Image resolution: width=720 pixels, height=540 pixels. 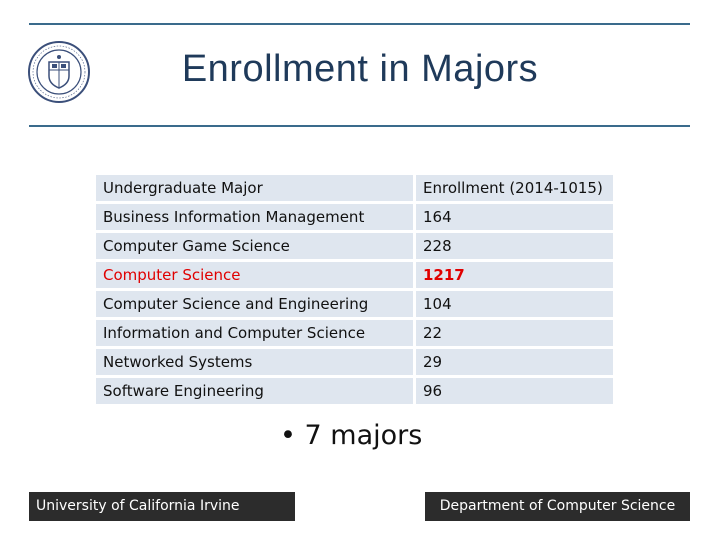 I want to click on enrollment-cell: 104, so click(x=514, y=304).